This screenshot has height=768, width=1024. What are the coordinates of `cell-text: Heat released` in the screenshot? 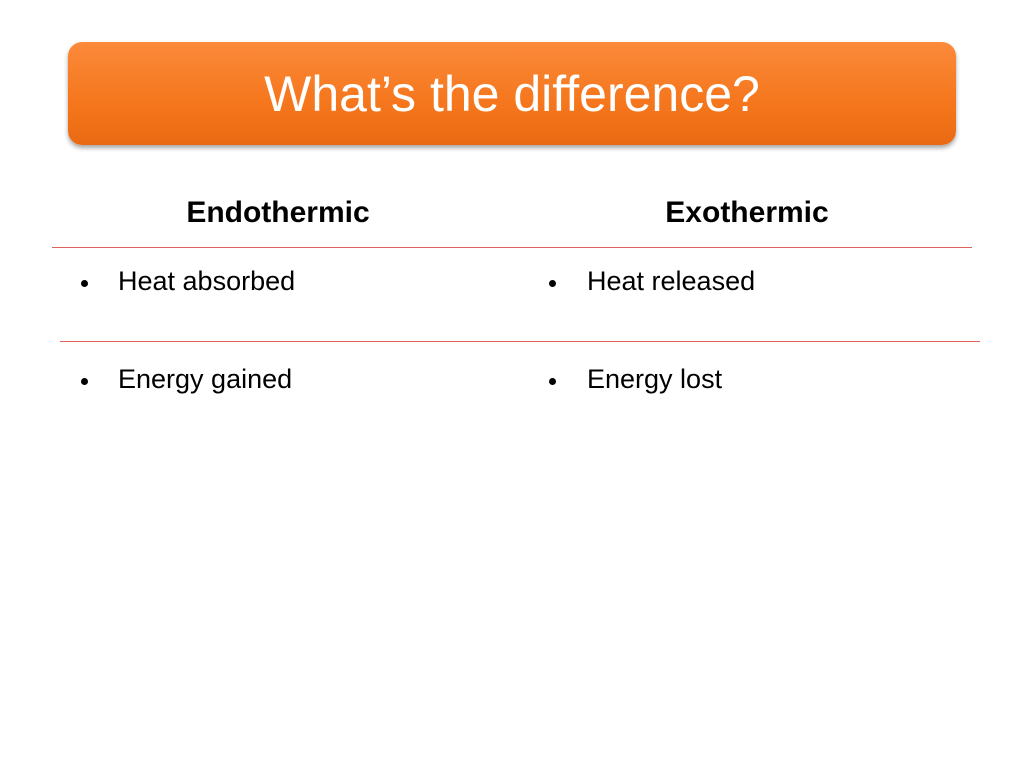 It's located at (671, 281).